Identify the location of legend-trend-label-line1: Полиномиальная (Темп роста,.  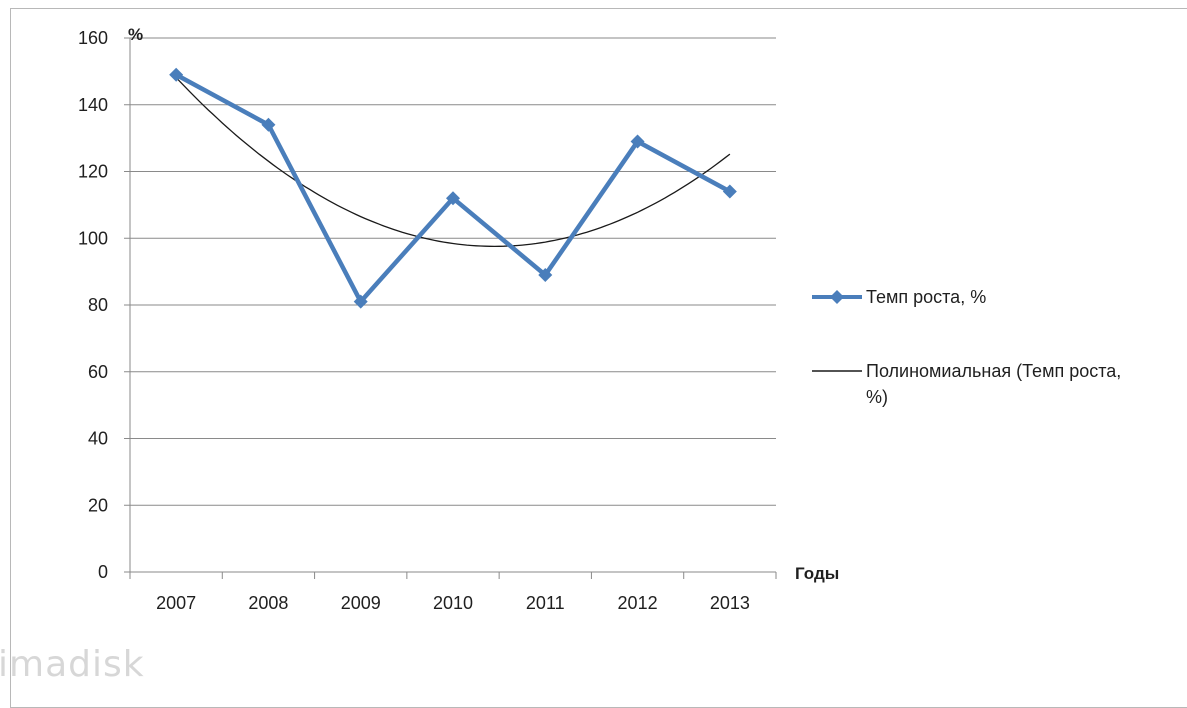
(993, 371).